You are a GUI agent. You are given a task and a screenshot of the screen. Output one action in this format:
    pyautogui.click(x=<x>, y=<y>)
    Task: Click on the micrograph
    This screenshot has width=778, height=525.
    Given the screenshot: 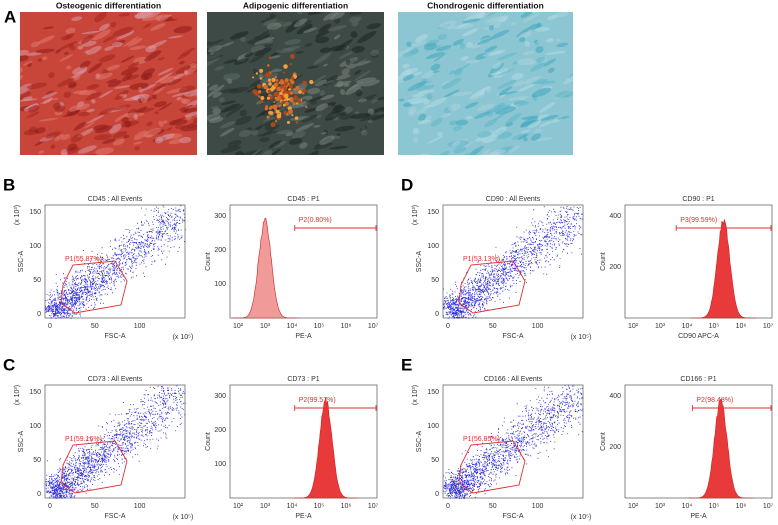 What is the action you would take?
    pyautogui.click(x=497, y=96)
    